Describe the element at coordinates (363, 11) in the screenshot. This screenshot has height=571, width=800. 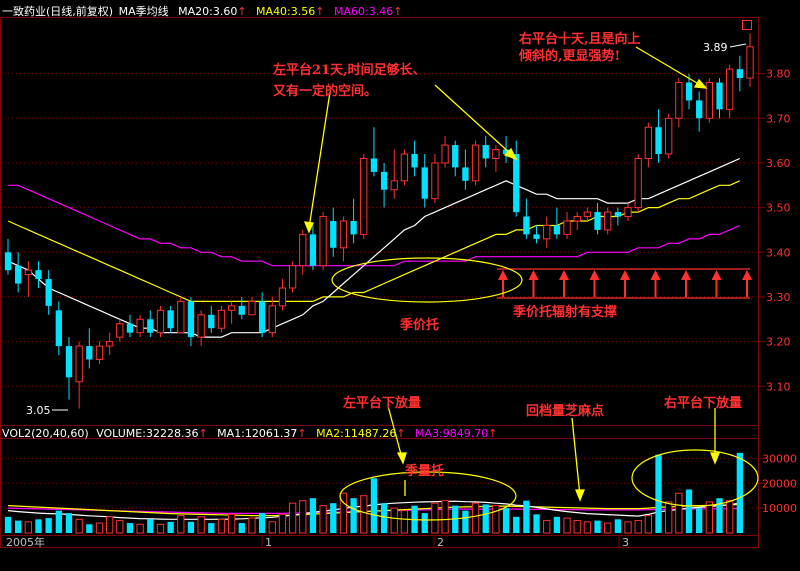
I see `ma60-value: MA60:3.46` at that location.